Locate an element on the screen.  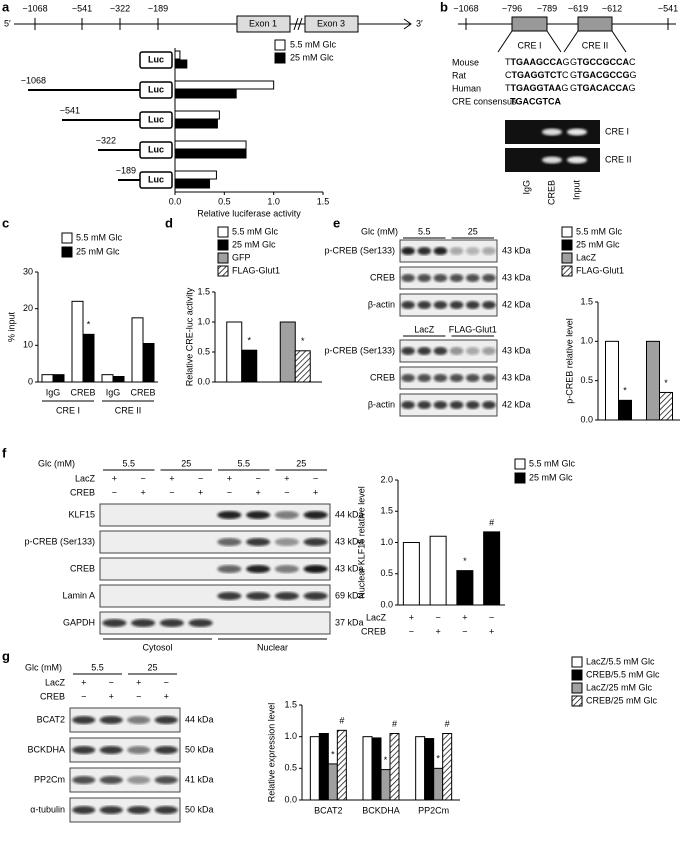
blot-size-label: 42 kDa is located at coordinates (516, 304).